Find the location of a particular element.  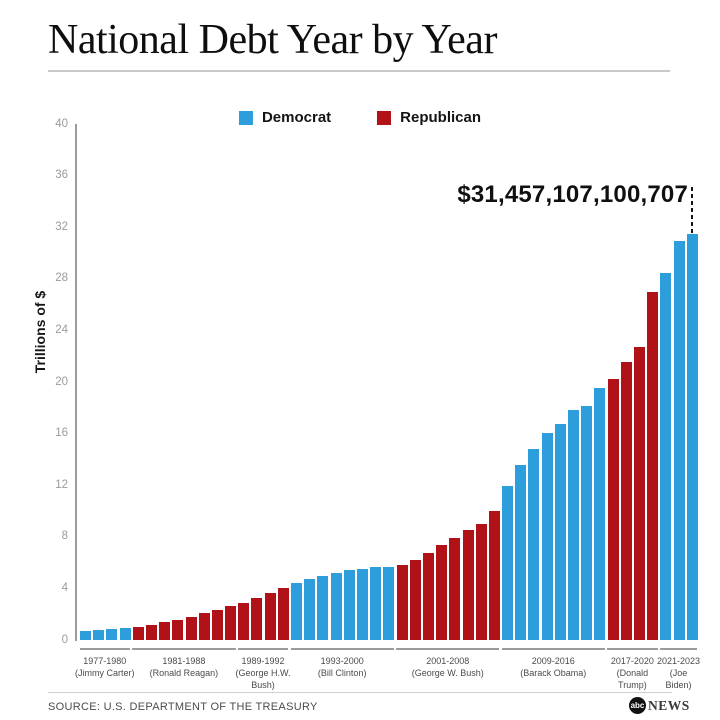

legend-label-democrat: Democrat is located at coordinates (296, 117).